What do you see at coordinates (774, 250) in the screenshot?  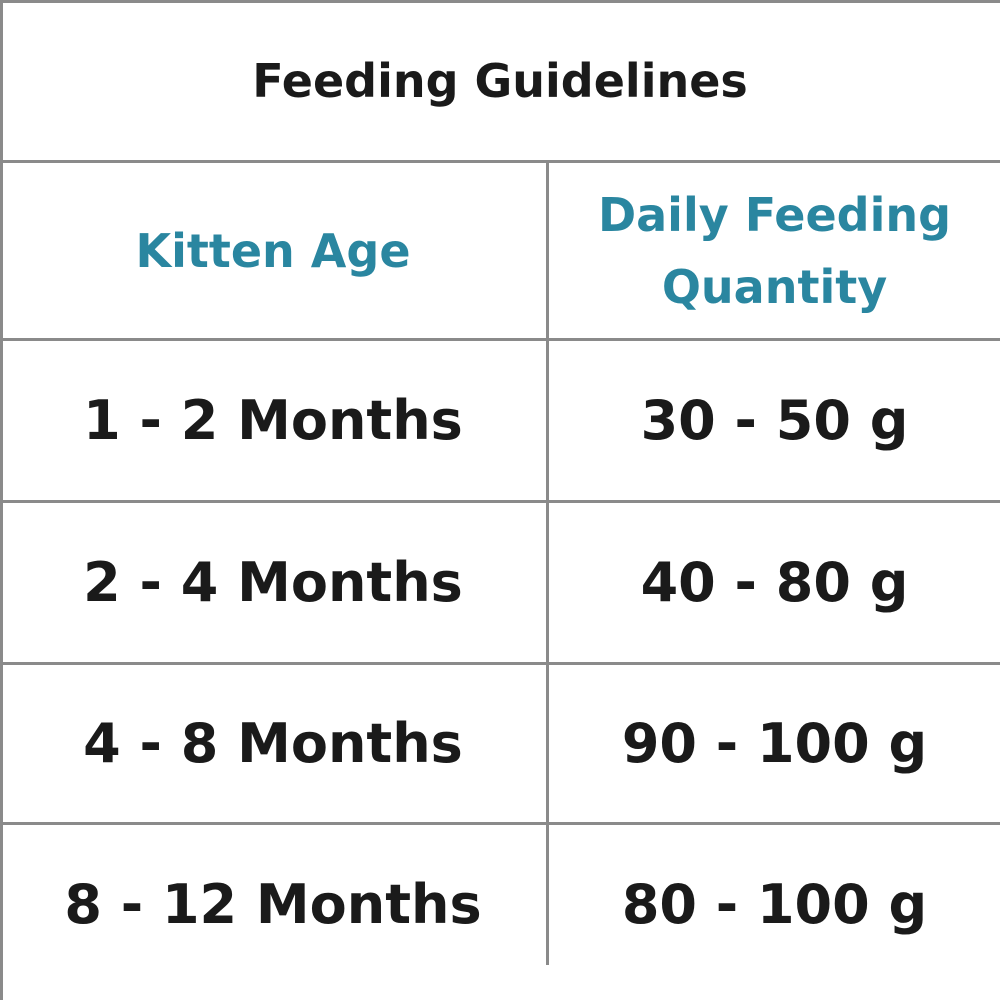 I see `column-header: Daily Feeding Quantity` at bounding box center [774, 250].